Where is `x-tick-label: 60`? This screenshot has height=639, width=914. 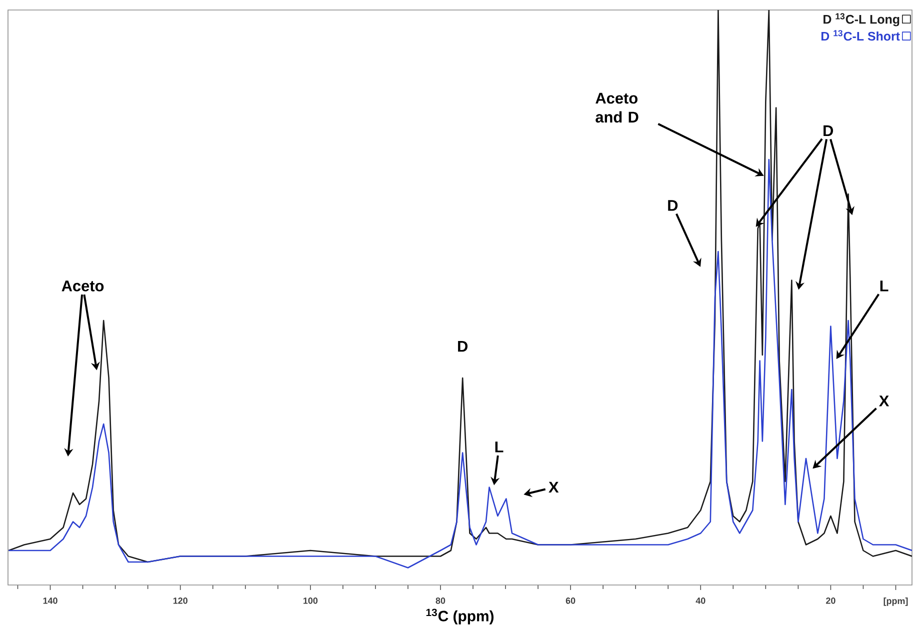
x-tick-label: 60 is located at coordinates (571, 601).